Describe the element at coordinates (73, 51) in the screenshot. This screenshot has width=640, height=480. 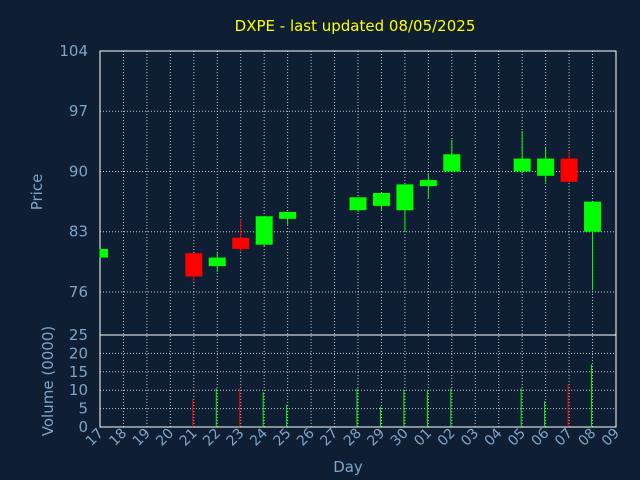
I see `price-tick-label: 104` at that location.